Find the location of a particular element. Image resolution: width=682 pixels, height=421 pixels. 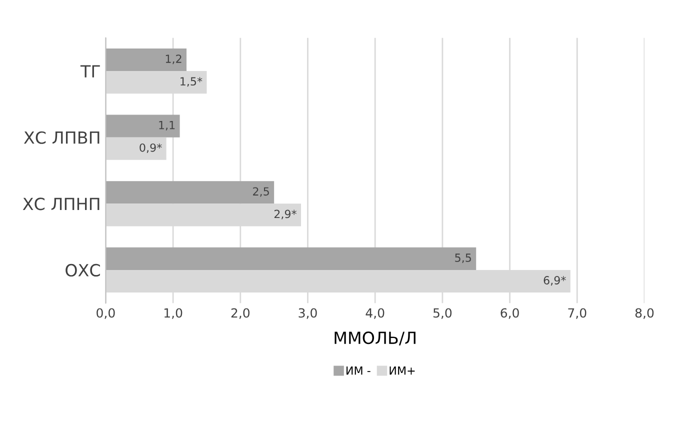

x-tick-label: 7,0 is located at coordinates (577, 313).